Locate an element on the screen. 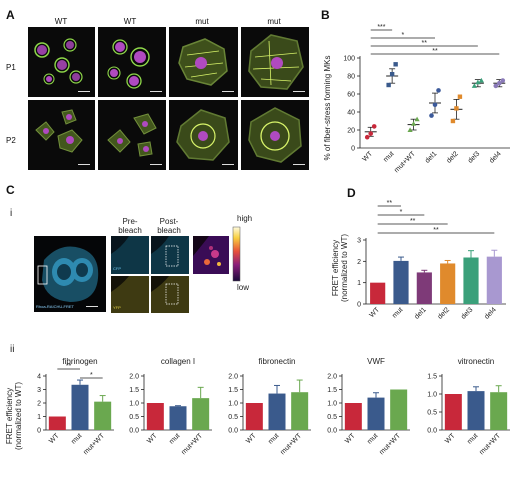 This screenshot has height=477, width=520. chart-ii-fibrinogen-ytick-label: 0 is located at coordinates (39, 431).